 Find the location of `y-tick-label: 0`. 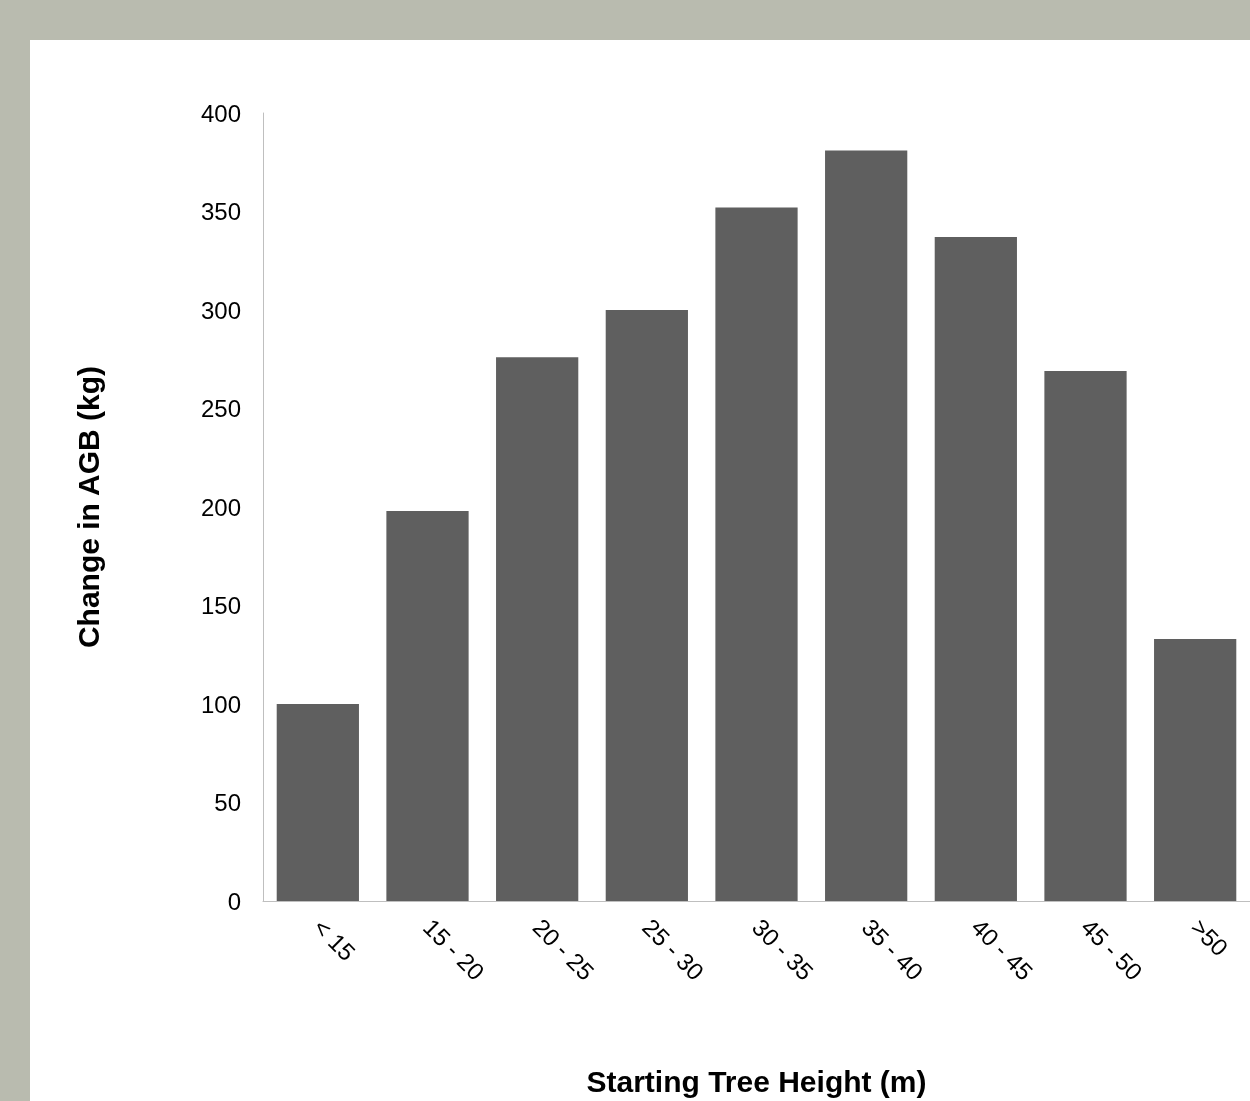

y-tick-label: 0 is located at coordinates (234, 901).